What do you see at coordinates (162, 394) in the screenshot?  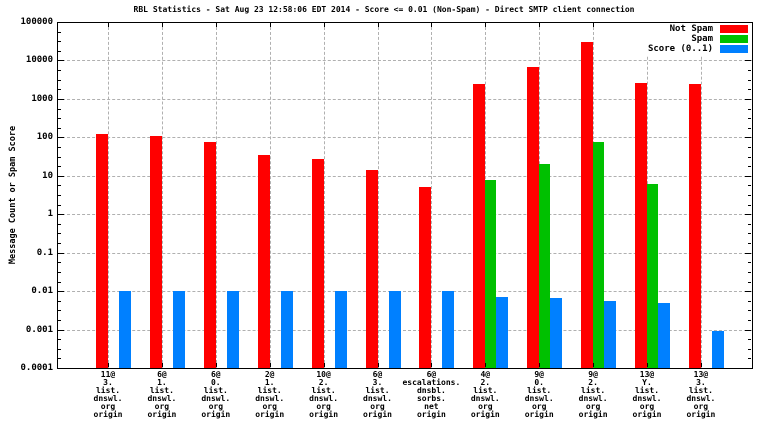 I see `x-category-label-1: 6@ 1. list. dnswl. org origin` at bounding box center [162, 394].